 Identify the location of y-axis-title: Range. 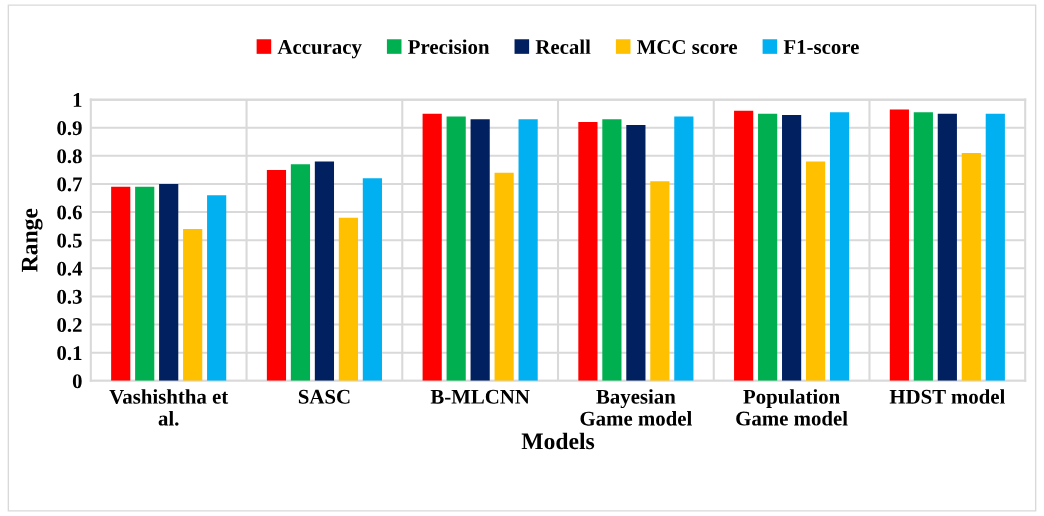
(32, 240).